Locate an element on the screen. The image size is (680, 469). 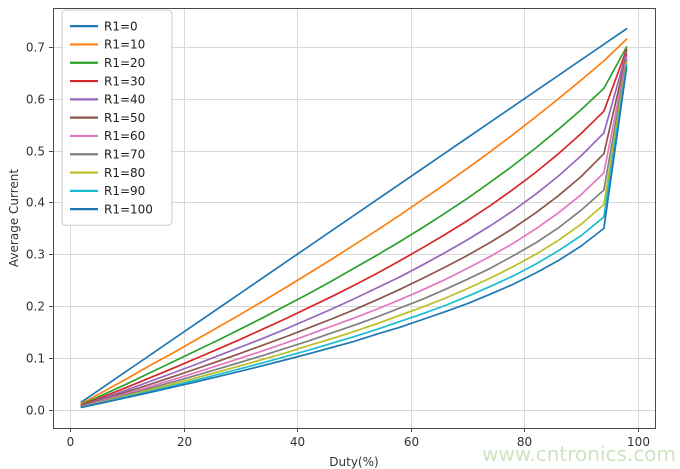
legend-label-r1-20: R1=20 is located at coordinates (124, 63).